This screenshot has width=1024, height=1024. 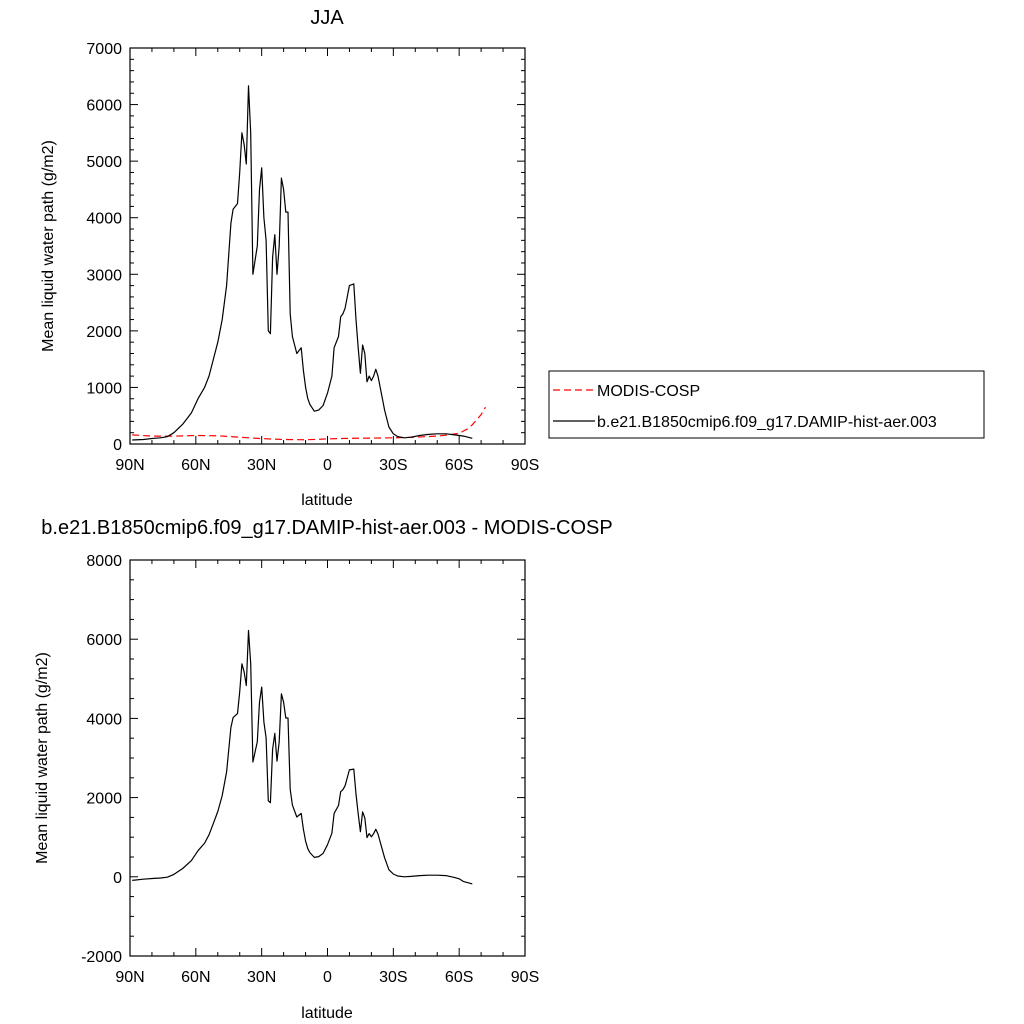 What do you see at coordinates (104, 162) in the screenshot?
I see `y-tick-label: 5000` at bounding box center [104, 162].